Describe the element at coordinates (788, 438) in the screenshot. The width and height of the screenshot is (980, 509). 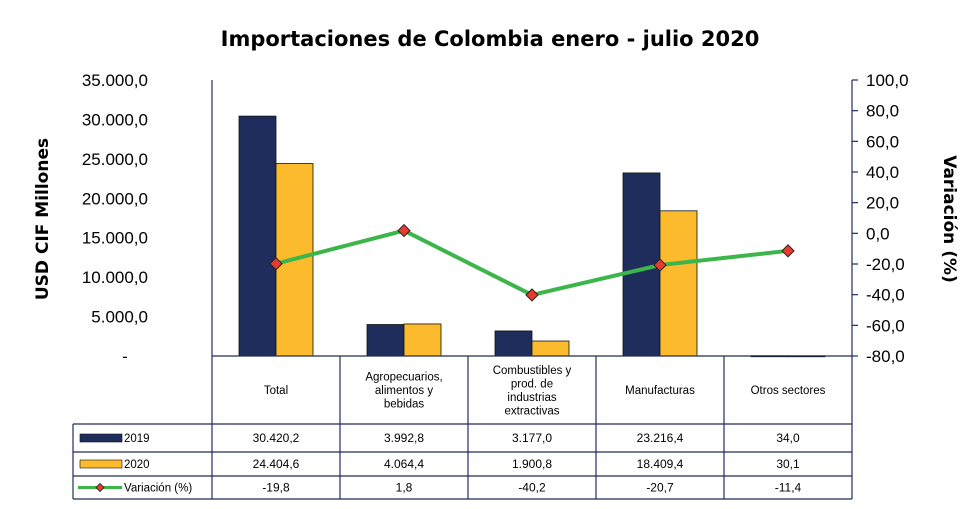
I see `table-cell: 34,0` at that location.